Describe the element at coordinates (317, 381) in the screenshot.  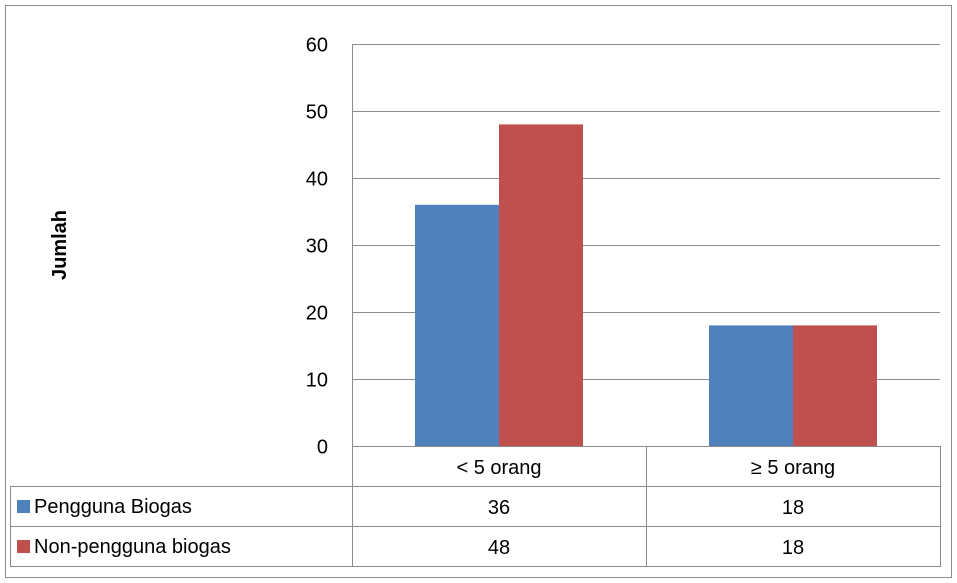
I see `y-tick-label: 10` at that location.